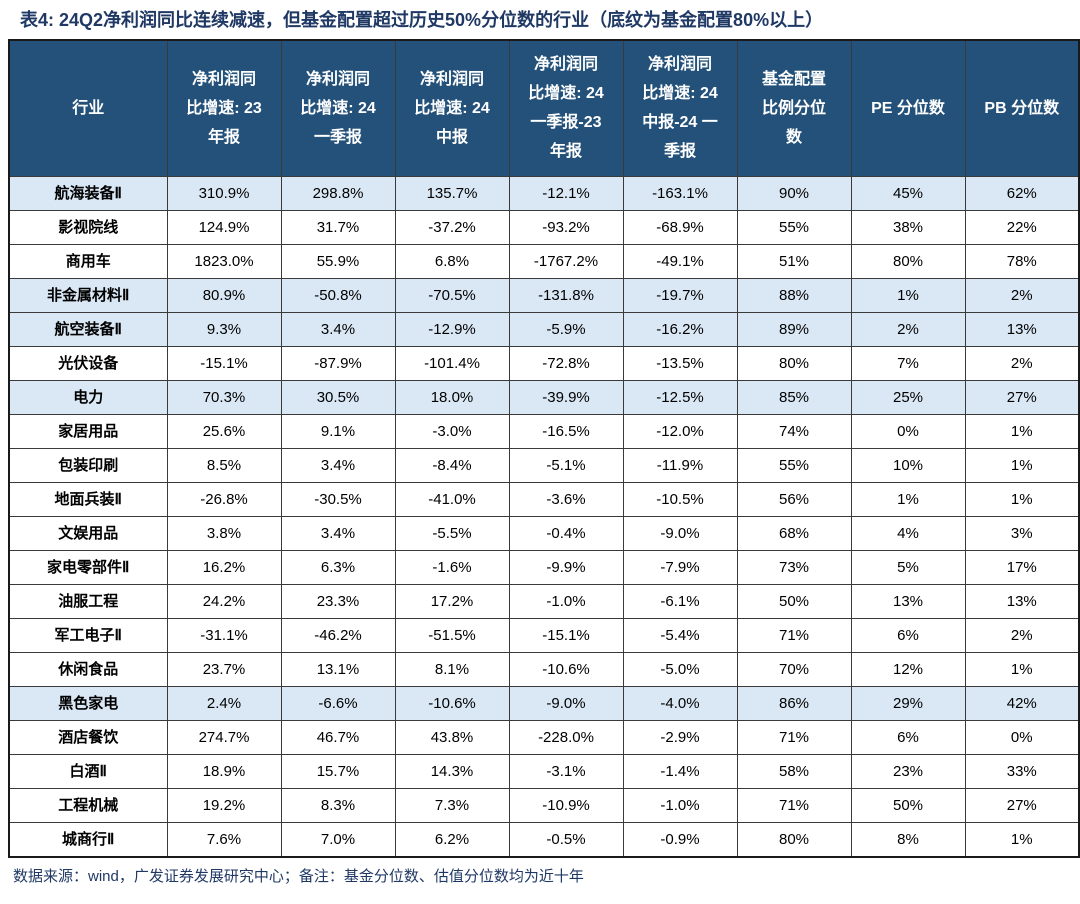 This screenshot has height=904, width=1080. What do you see at coordinates (338, 635) in the screenshot?
I see `value-cell: -46.2%` at bounding box center [338, 635].